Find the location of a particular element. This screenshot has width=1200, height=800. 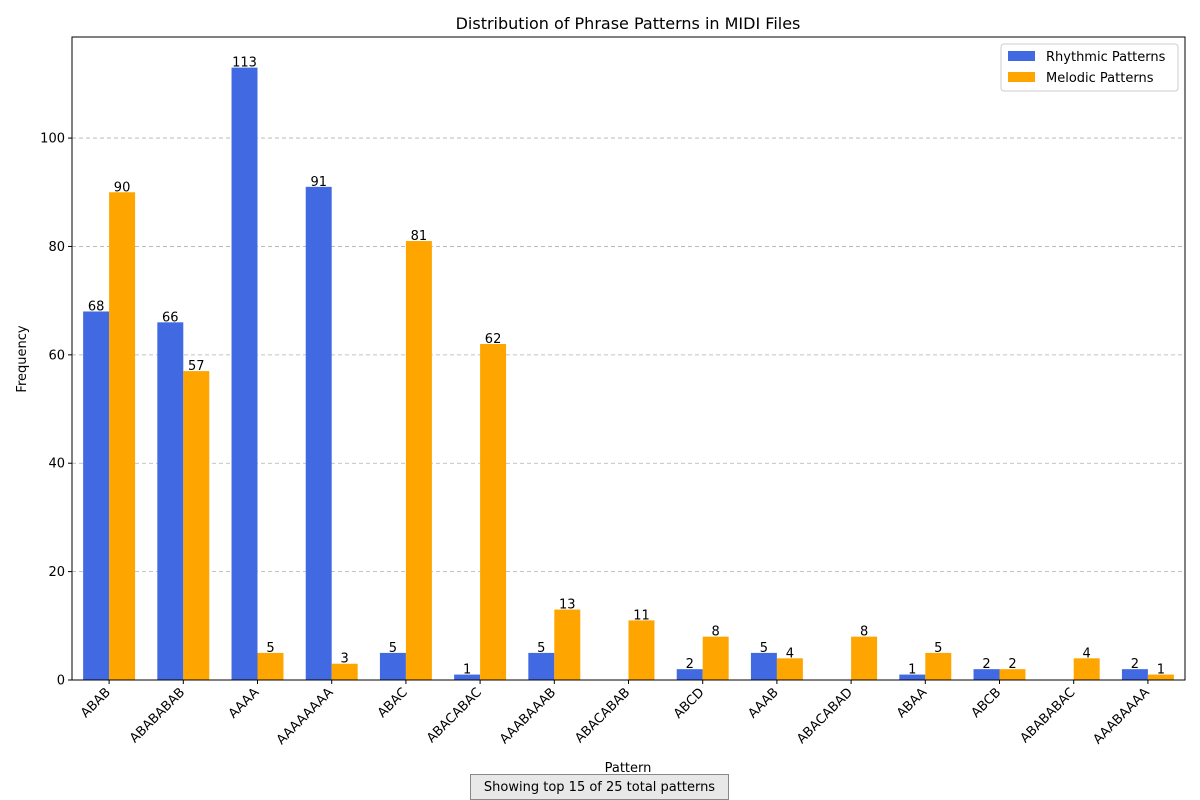

y-tick-label: 40 is located at coordinates (56, 464).